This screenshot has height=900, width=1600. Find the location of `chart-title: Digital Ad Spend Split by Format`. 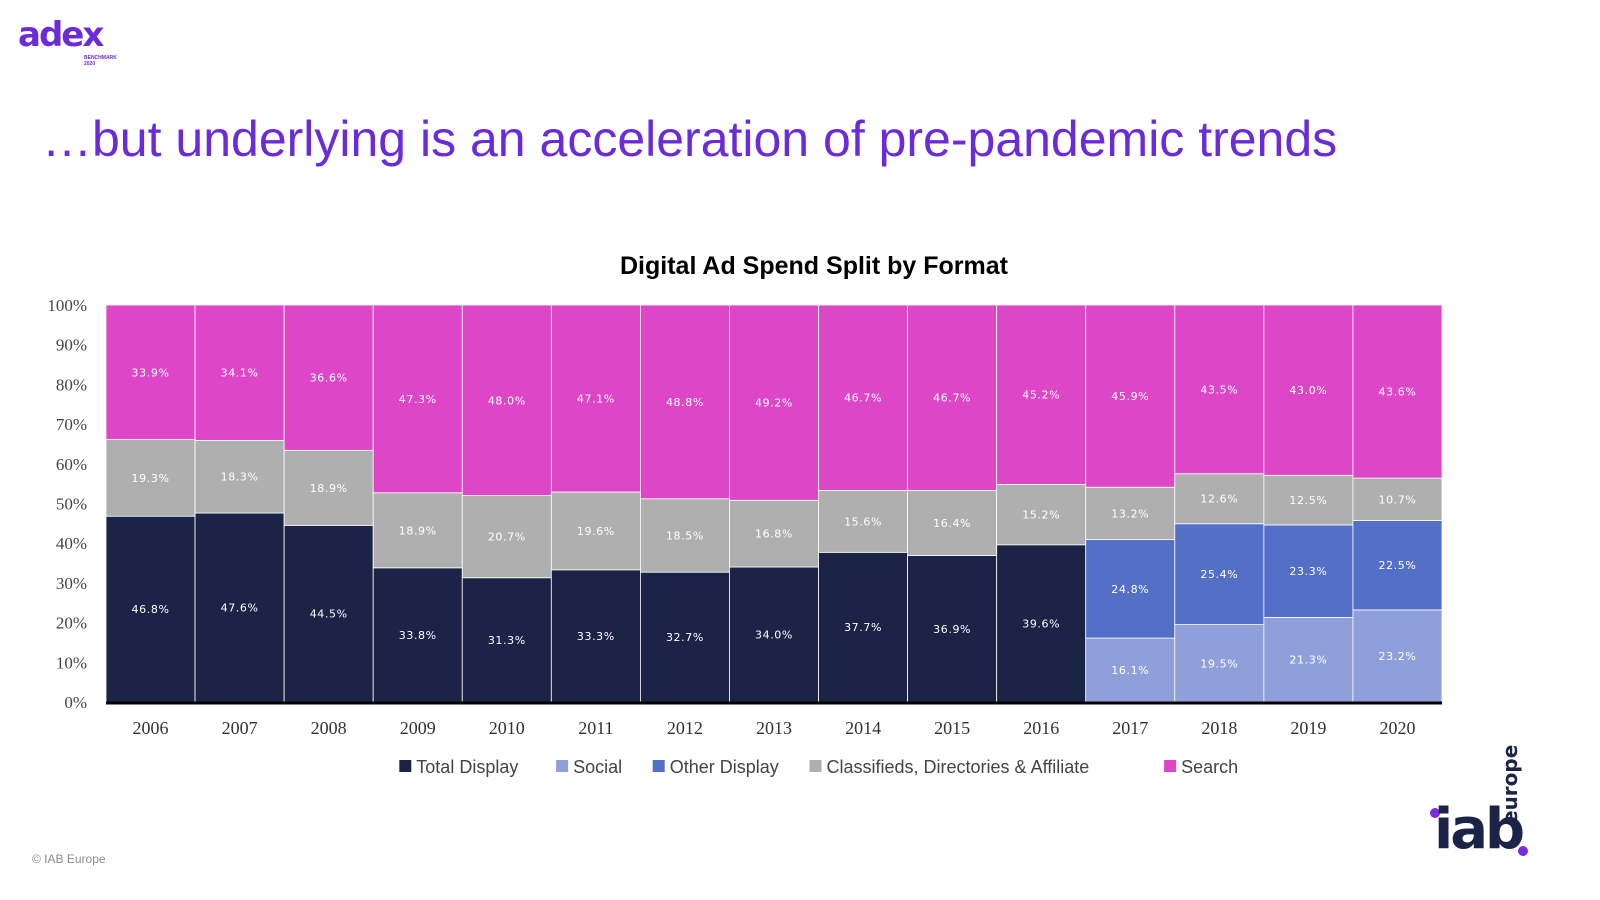

chart-title: Digital Ad Spend Split by Format is located at coordinates (814, 266).